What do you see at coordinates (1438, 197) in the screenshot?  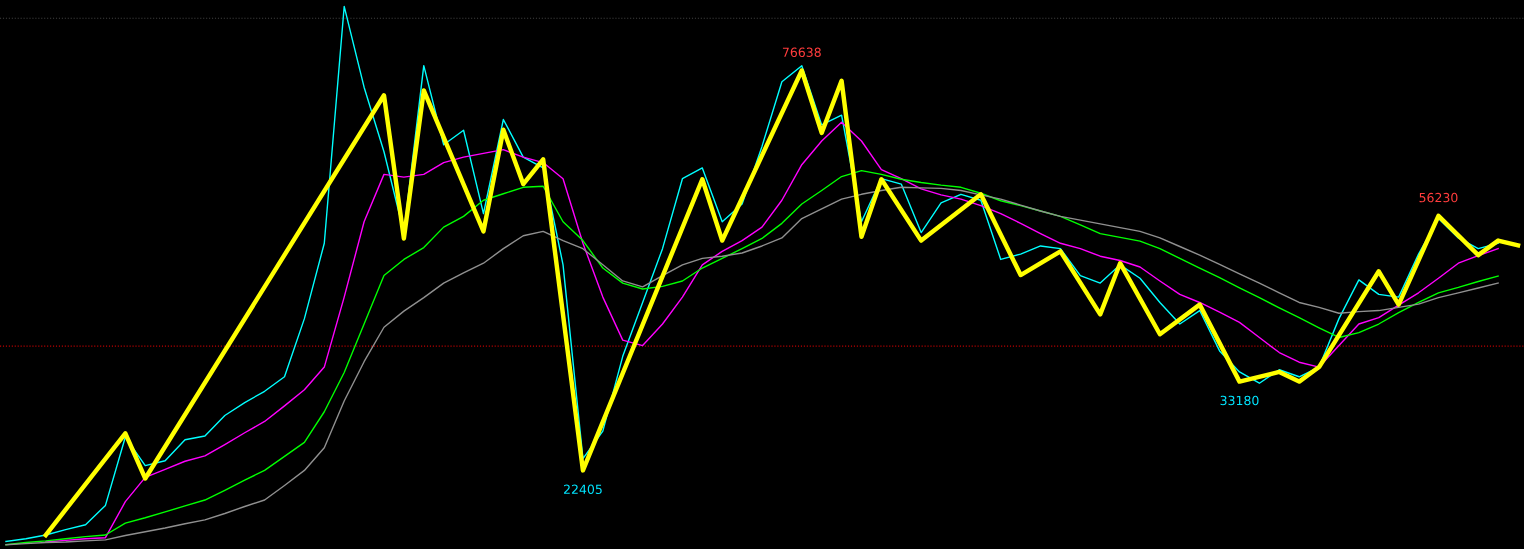 I see `annotation: 56230` at bounding box center [1438, 197].